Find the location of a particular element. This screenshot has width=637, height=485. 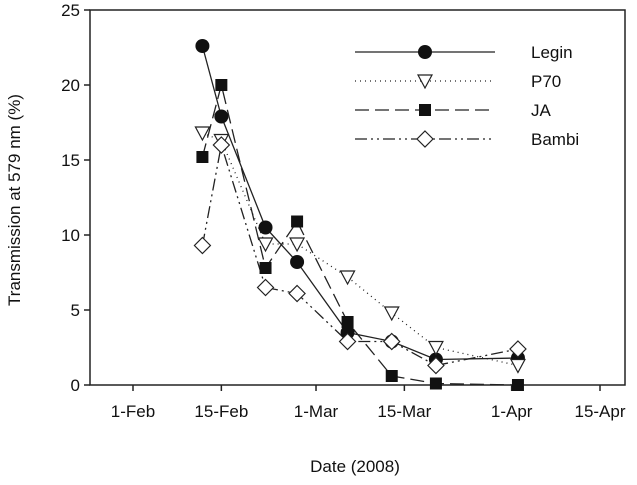

y-tick-label: 25 is located at coordinates (70, 10).